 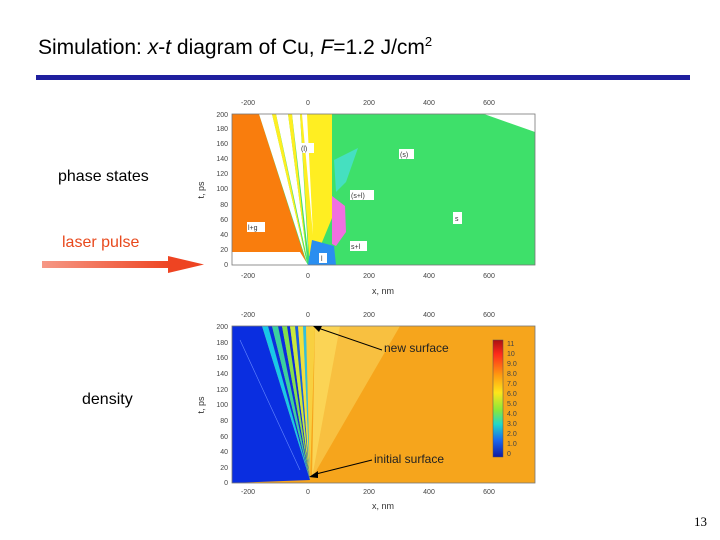 I want to click on top-y-tick: 180, so click(x=222, y=129).